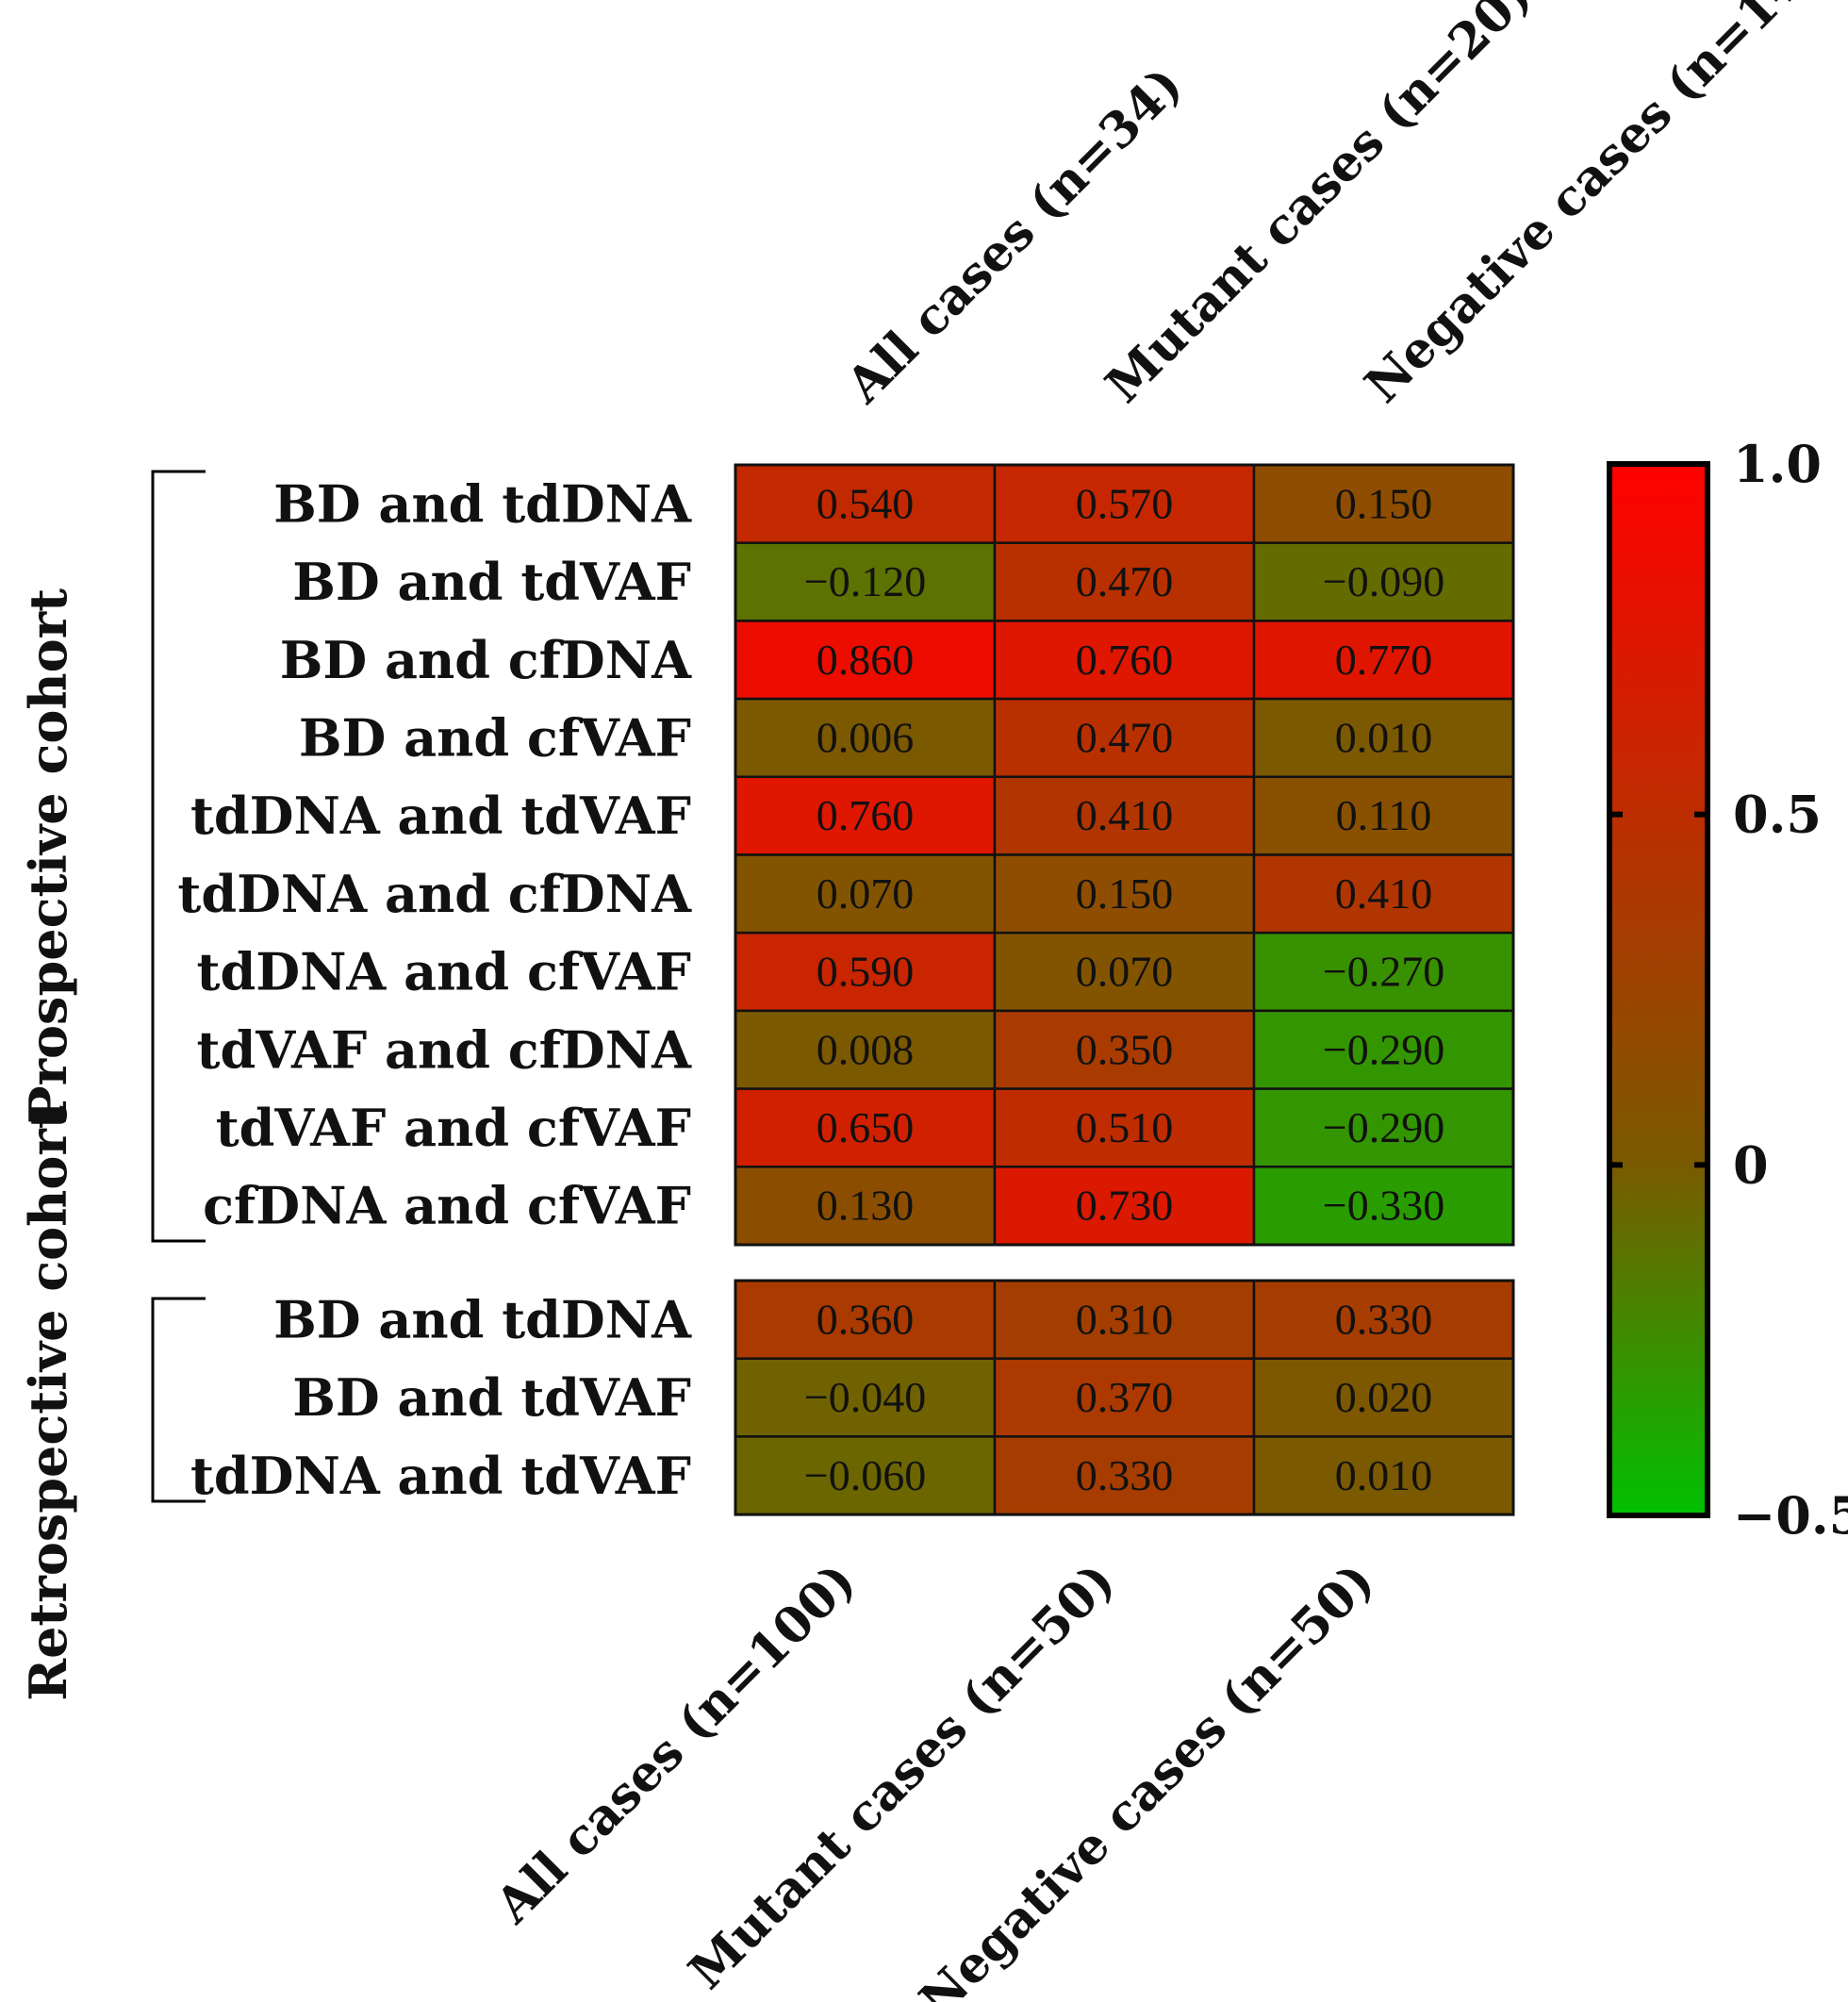 The height and width of the screenshot is (2002, 1848). Describe the element at coordinates (1125, 1049) in the screenshot. I see `cell-value-label: 0.350` at that location.